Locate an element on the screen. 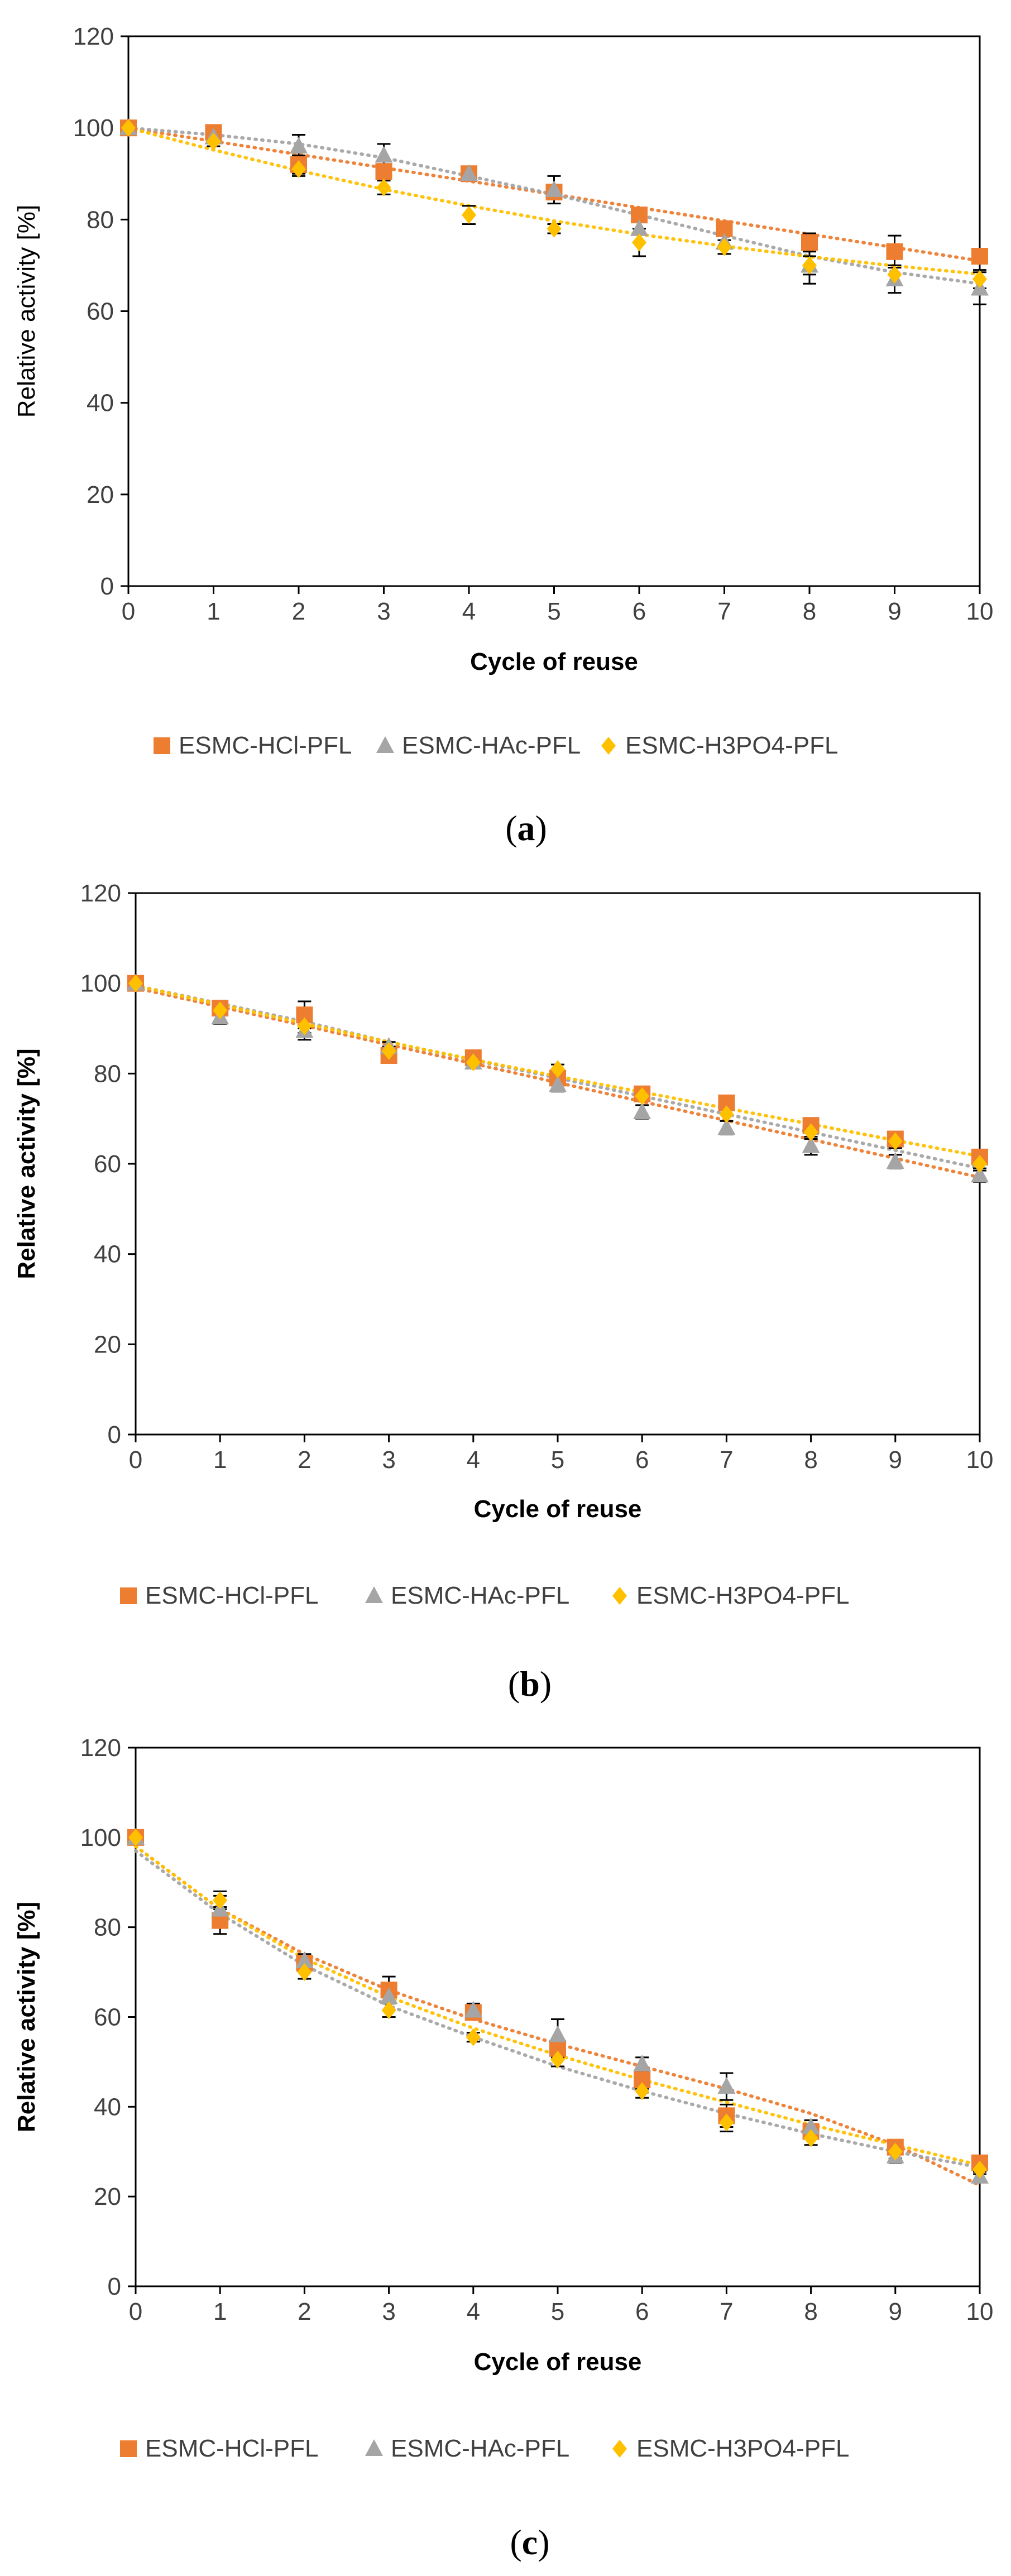 This screenshot has height=2576, width=1011. legend-entry-esmc-h3po4-pfl: ESMC-H3PO4-PFL is located at coordinates (730, 1595).